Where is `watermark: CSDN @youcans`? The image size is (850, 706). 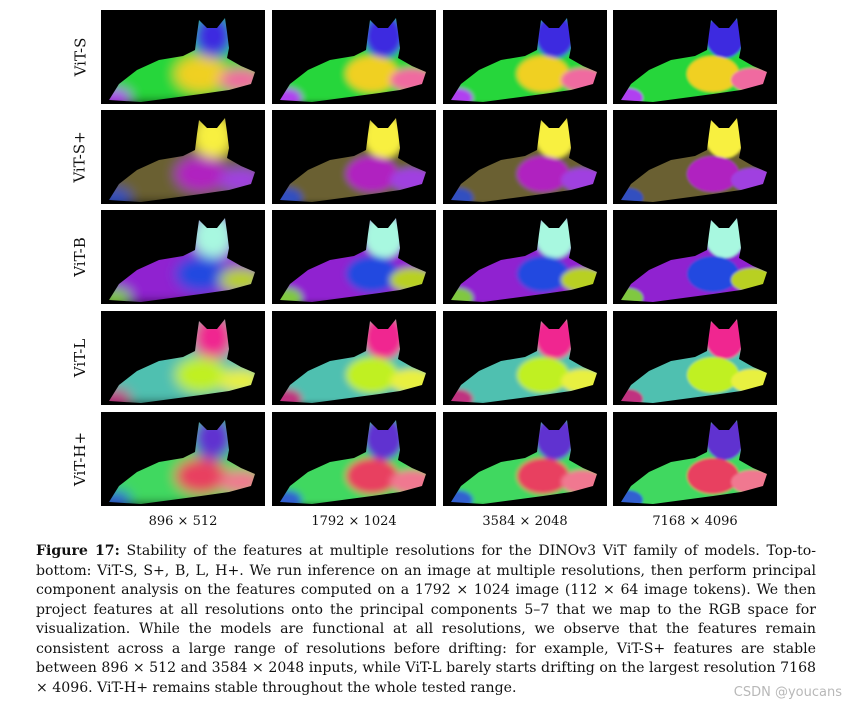
watermark: CSDN @youcans is located at coordinates (787, 692).